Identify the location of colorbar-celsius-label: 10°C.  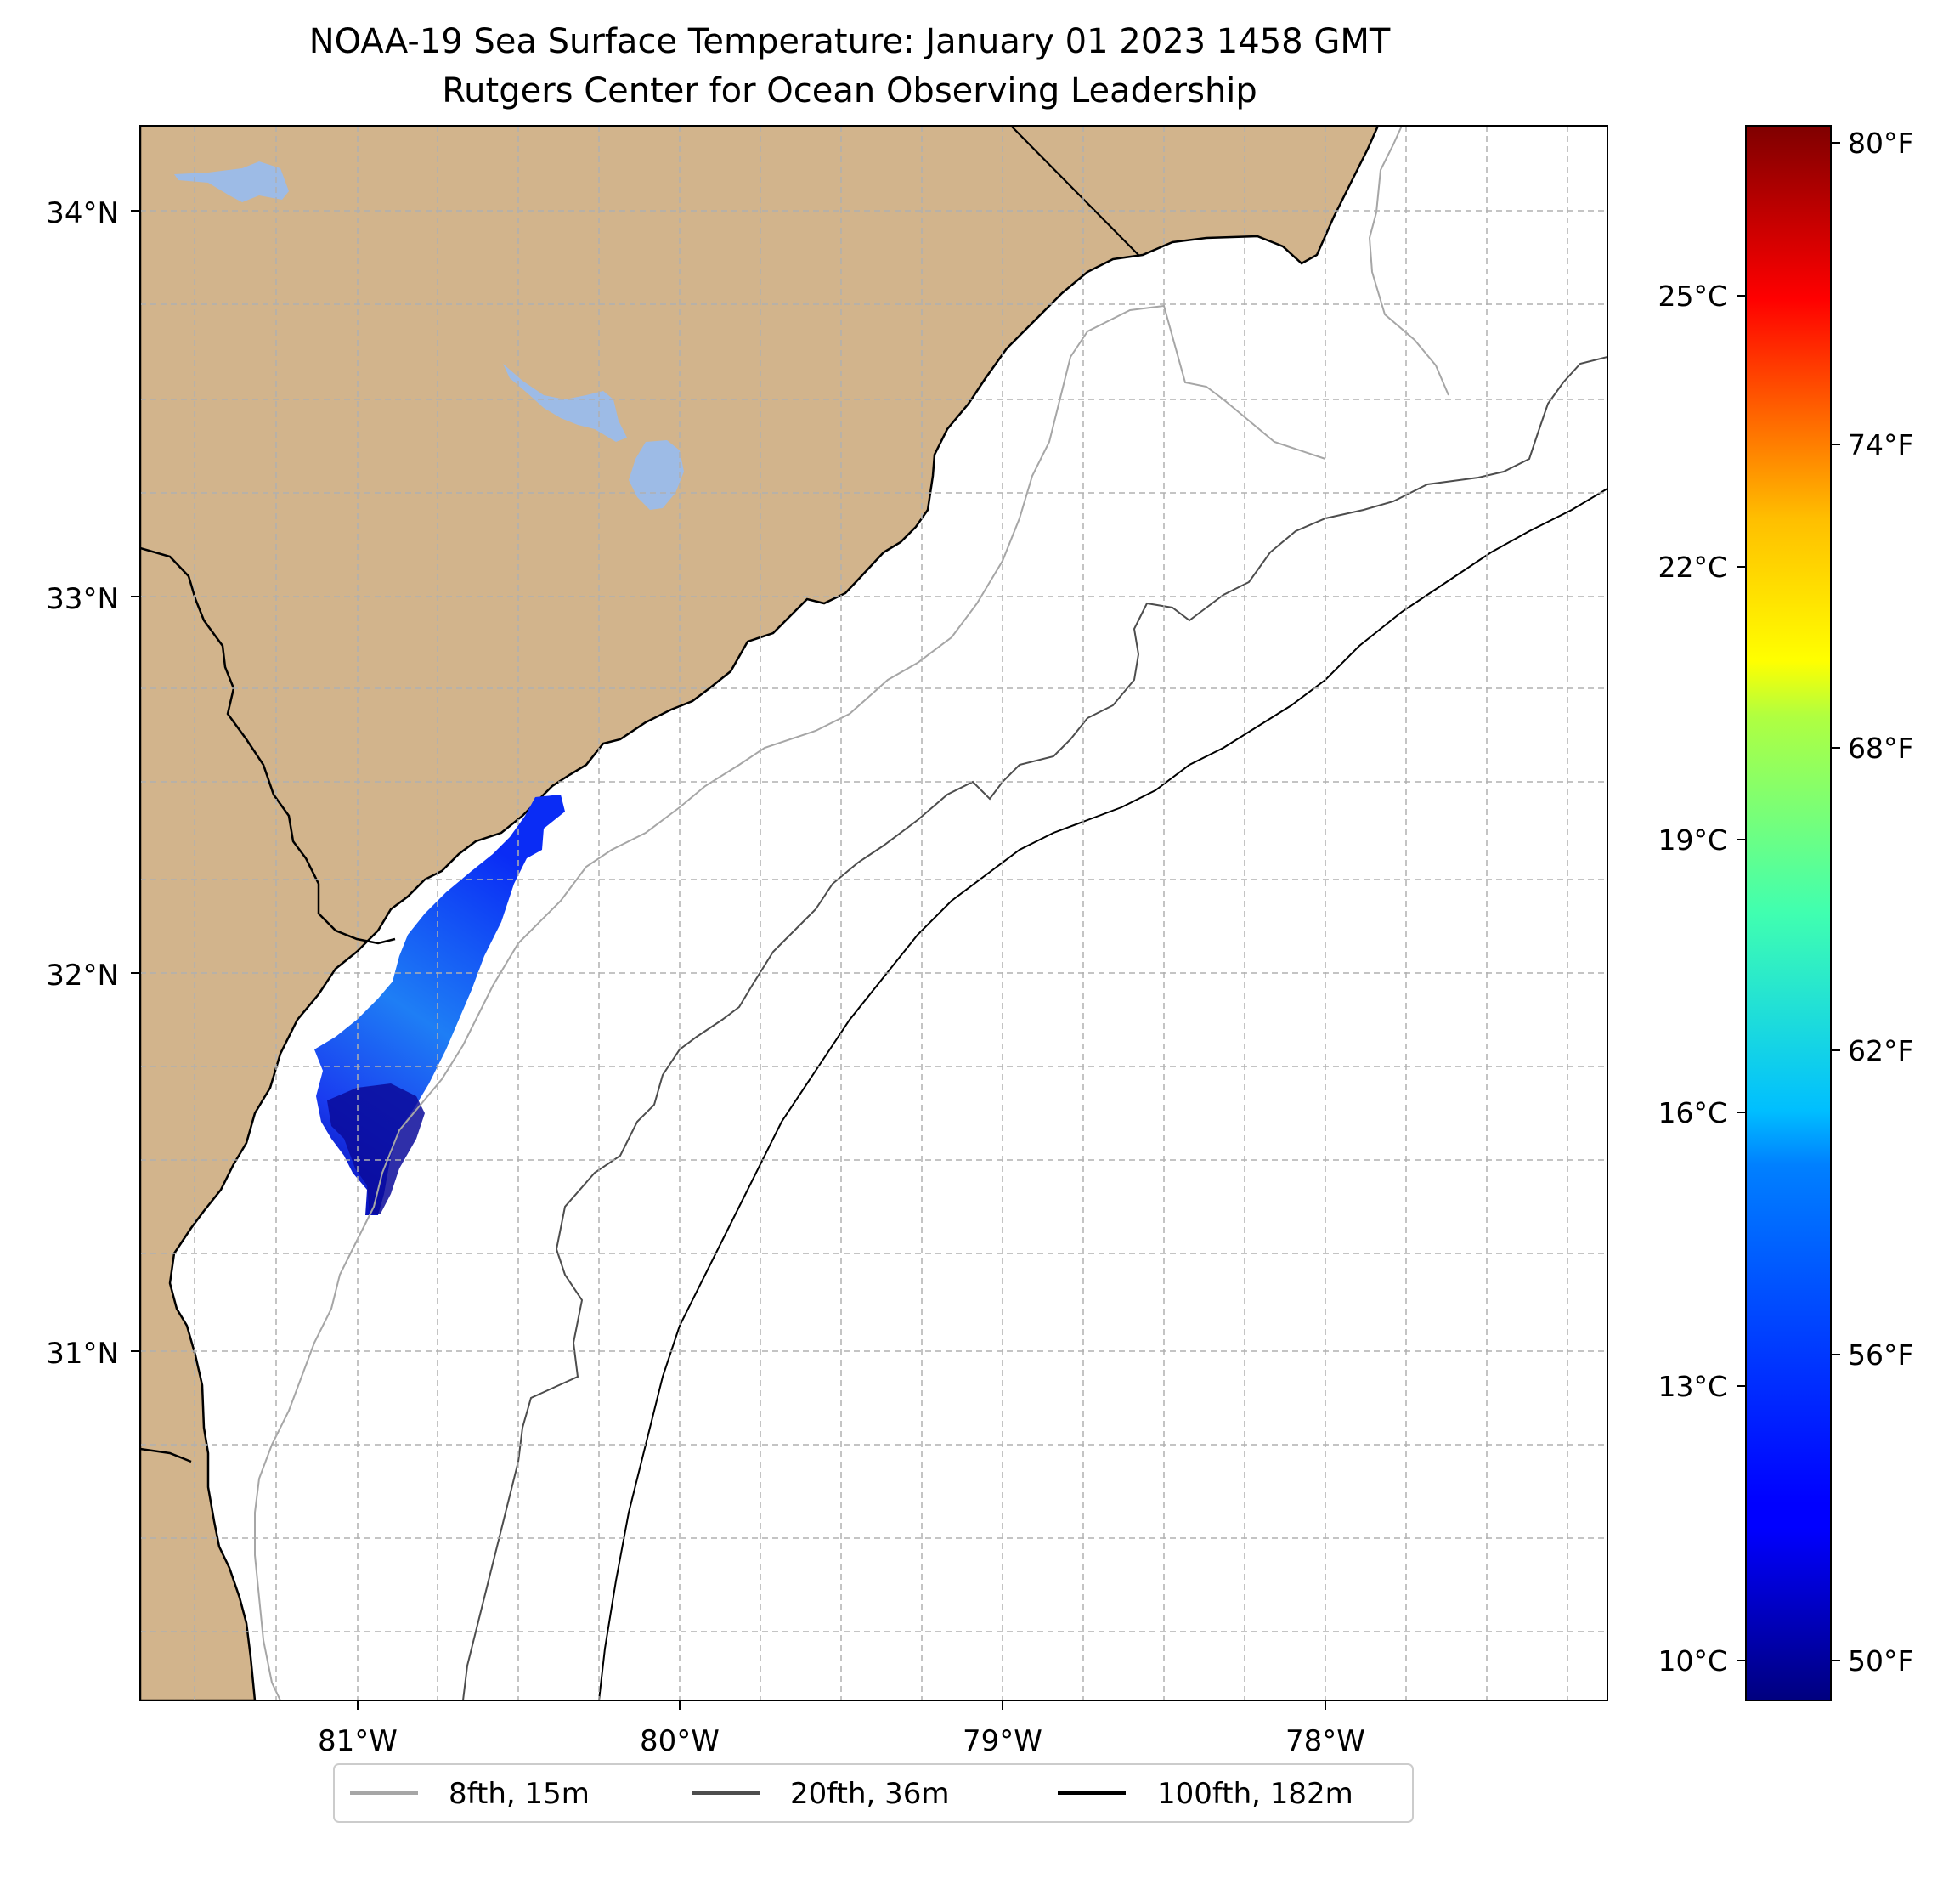
(1693, 1660).